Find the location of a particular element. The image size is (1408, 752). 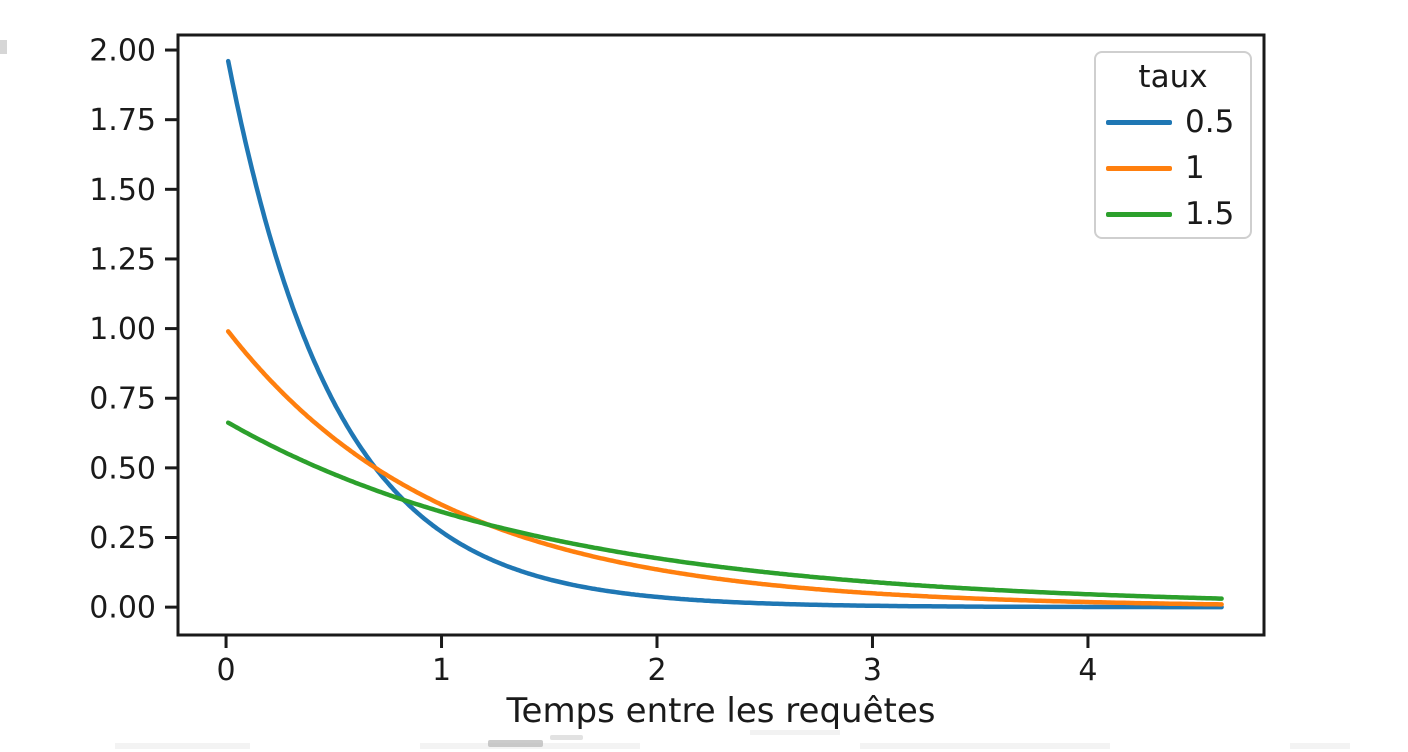

x-tick-label: 1 is located at coordinates (441, 670).